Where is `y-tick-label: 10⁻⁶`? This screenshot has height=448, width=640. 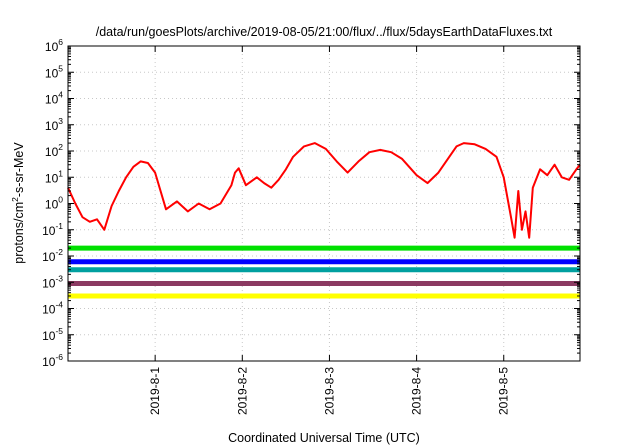 y-tick-label: 10⁻⁶ is located at coordinates (52, 360).